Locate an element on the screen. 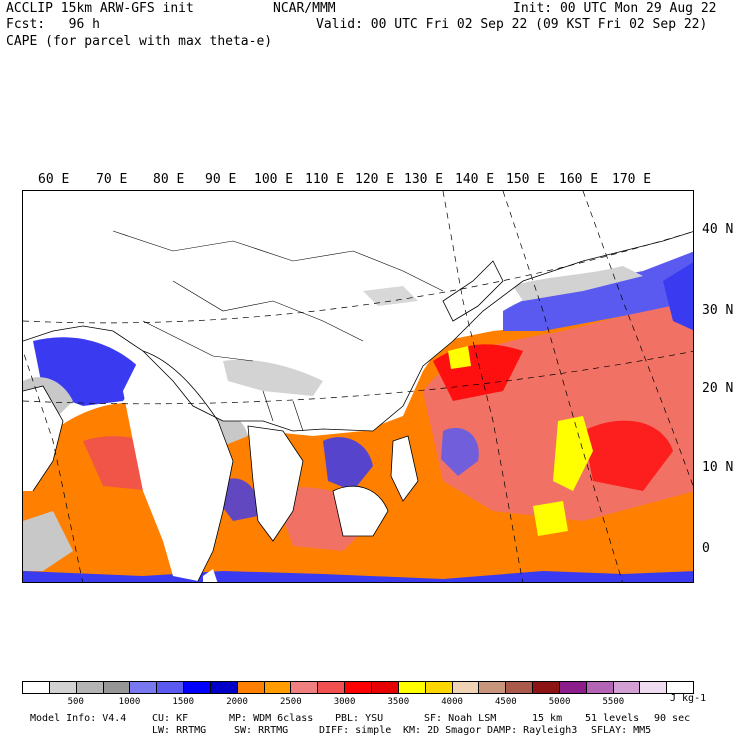  colorbar is located at coordinates (358, 687).